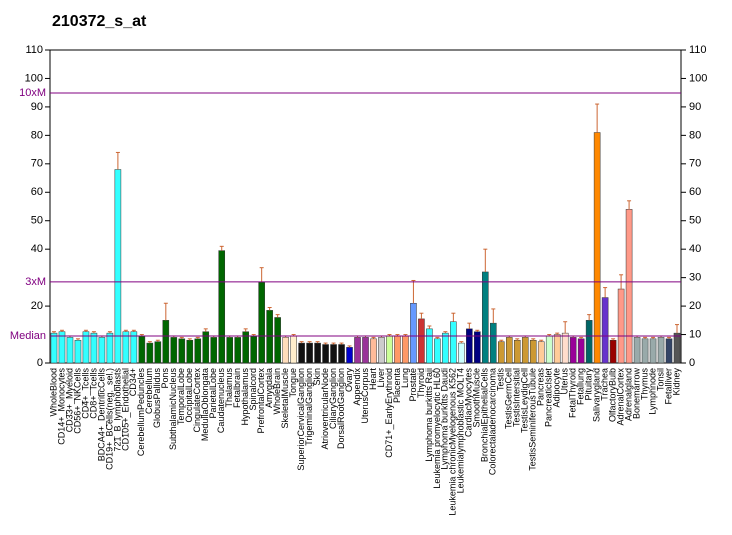 This screenshot has width=732, height=535. Describe the element at coordinates (77, 401) in the screenshot. I see `x-tick-label: CD56+_NKCells` at that location.